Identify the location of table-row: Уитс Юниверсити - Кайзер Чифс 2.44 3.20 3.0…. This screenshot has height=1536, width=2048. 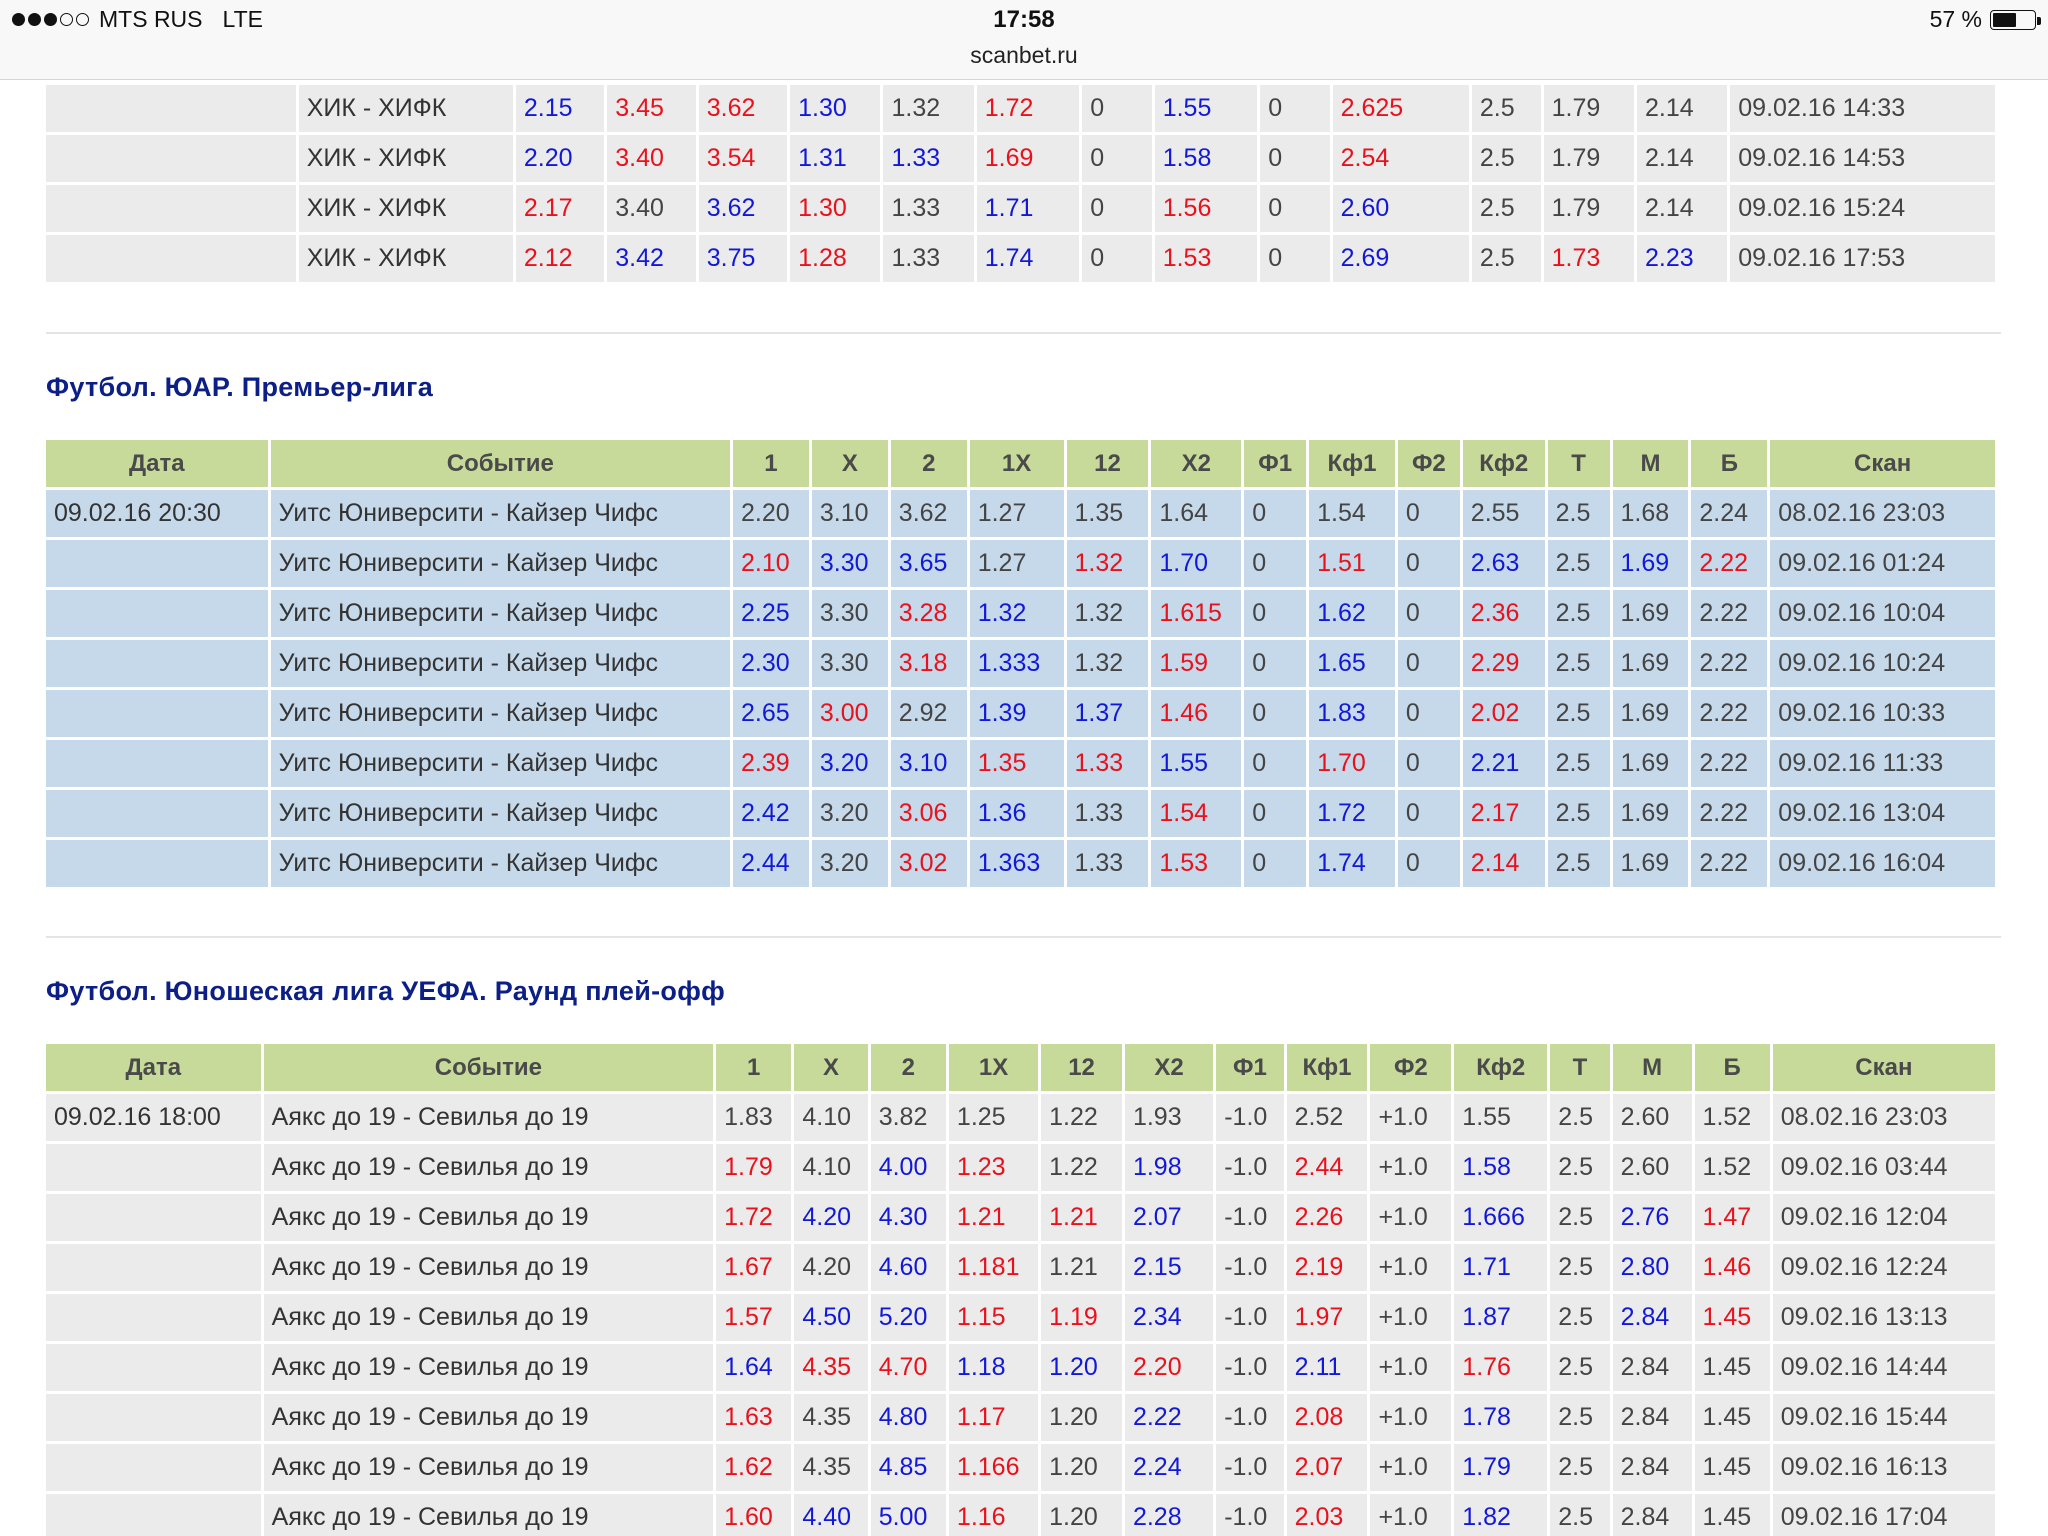
(1020, 863).